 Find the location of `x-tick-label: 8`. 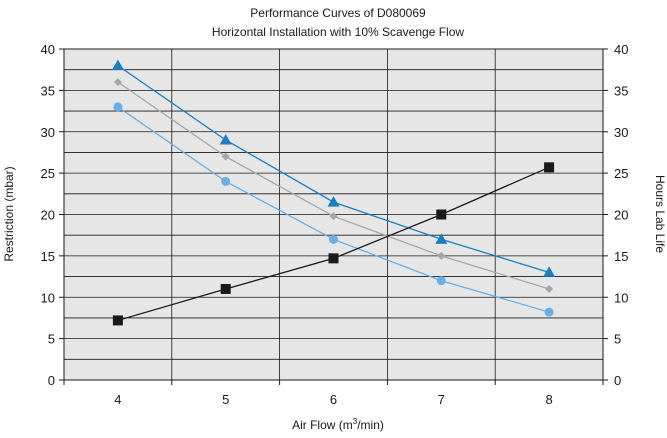

x-tick-label: 8 is located at coordinates (548, 399).